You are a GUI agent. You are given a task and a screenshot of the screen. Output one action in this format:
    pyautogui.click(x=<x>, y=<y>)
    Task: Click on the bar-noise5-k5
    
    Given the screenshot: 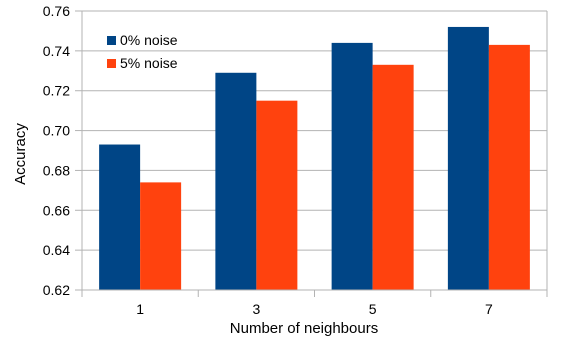 What is the action you would take?
    pyautogui.click(x=393, y=177)
    